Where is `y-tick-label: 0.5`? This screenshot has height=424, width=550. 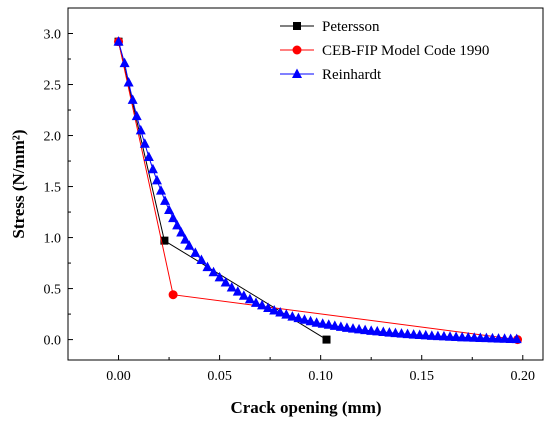 y-tick-label: 0.5 is located at coordinates (53, 290).